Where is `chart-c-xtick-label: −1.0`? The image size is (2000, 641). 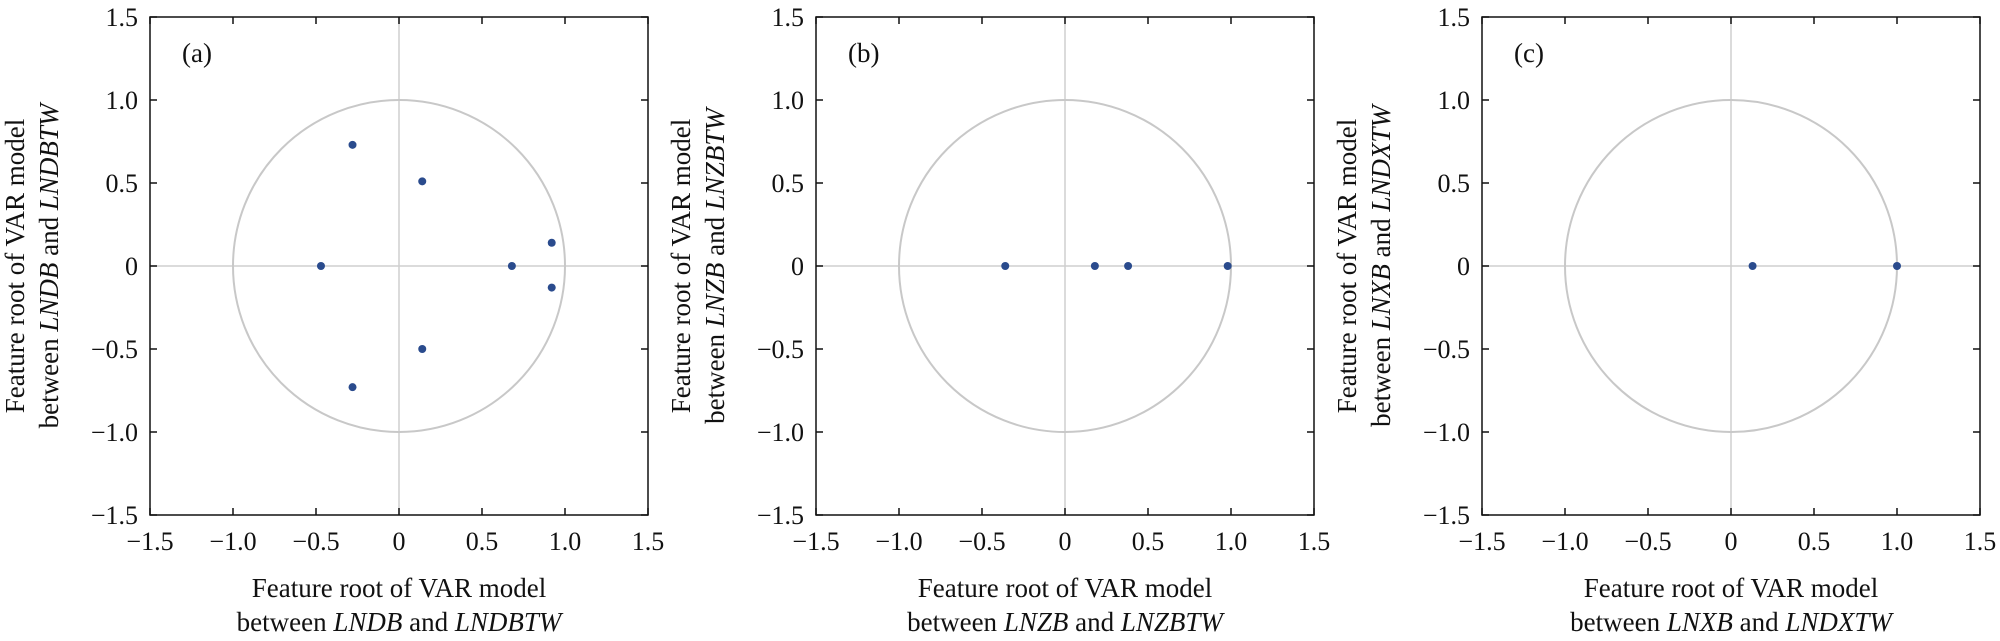 chart-c-xtick-label: −1.0 is located at coordinates (1564, 541).